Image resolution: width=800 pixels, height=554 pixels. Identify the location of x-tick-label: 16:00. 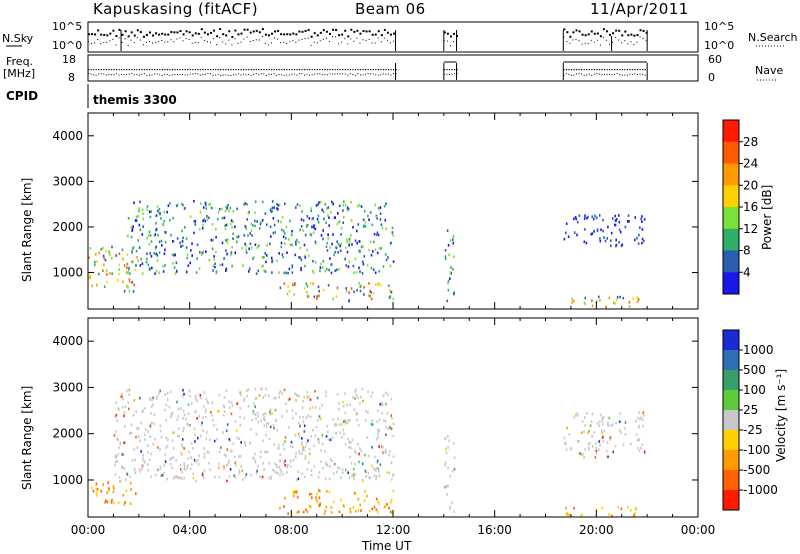
(494, 530).